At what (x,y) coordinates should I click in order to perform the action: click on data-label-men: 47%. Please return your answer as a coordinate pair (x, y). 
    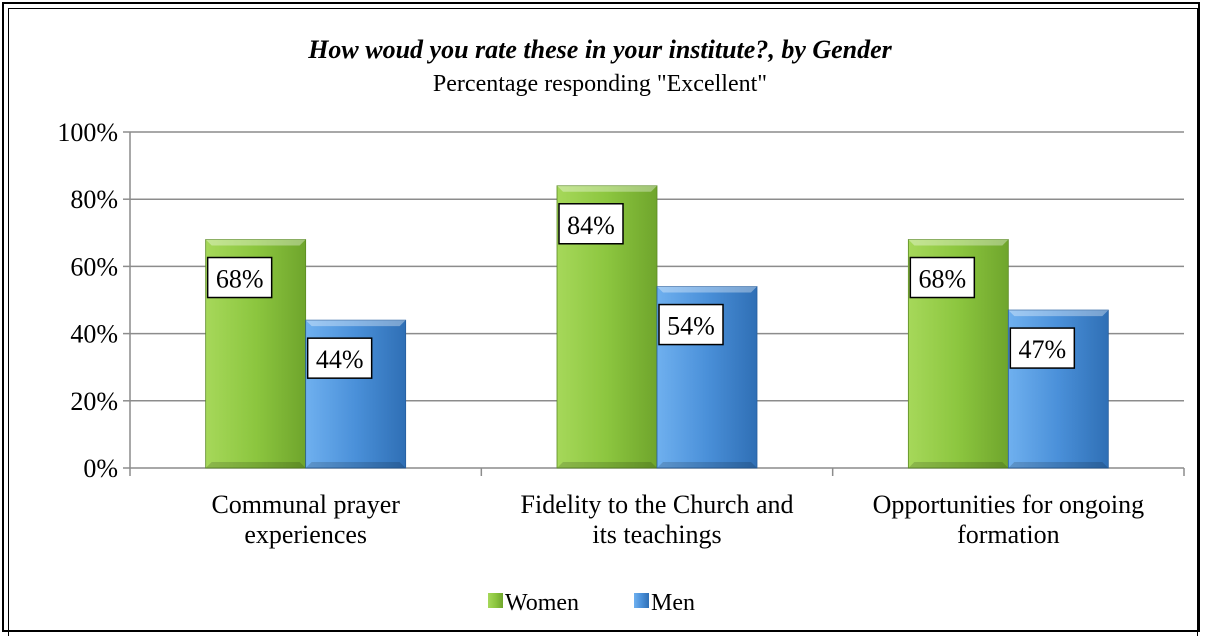
    Looking at the image, I should click on (1042, 349).